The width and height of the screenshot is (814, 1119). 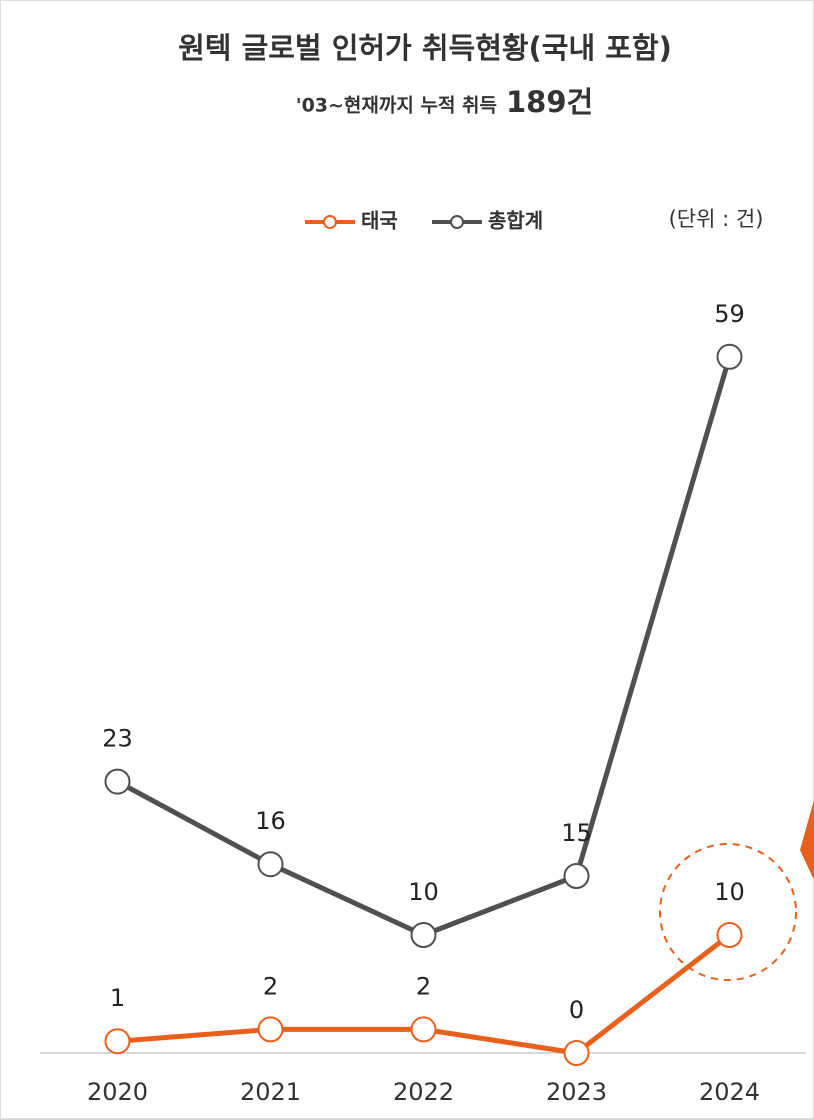 I want to click on x-tick-label: 2024, so click(x=729, y=1092).